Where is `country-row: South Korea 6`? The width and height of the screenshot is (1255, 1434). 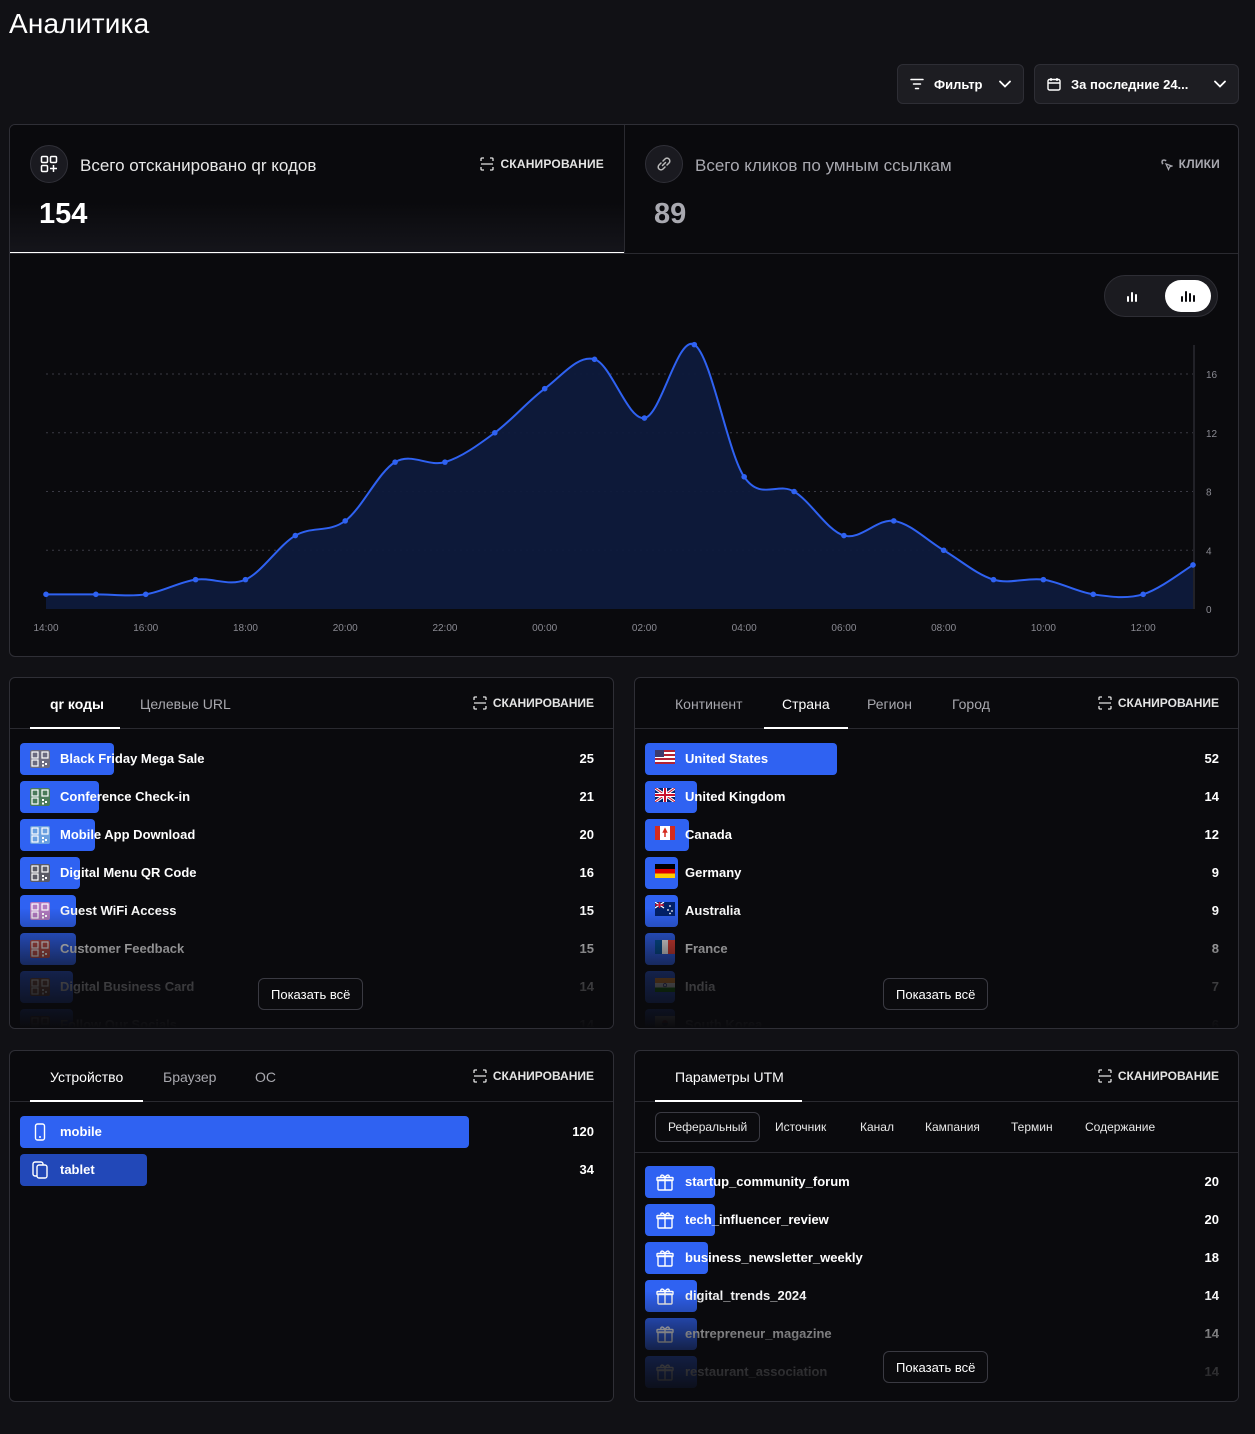 country-row: South Korea 6 is located at coordinates (932, 1019).